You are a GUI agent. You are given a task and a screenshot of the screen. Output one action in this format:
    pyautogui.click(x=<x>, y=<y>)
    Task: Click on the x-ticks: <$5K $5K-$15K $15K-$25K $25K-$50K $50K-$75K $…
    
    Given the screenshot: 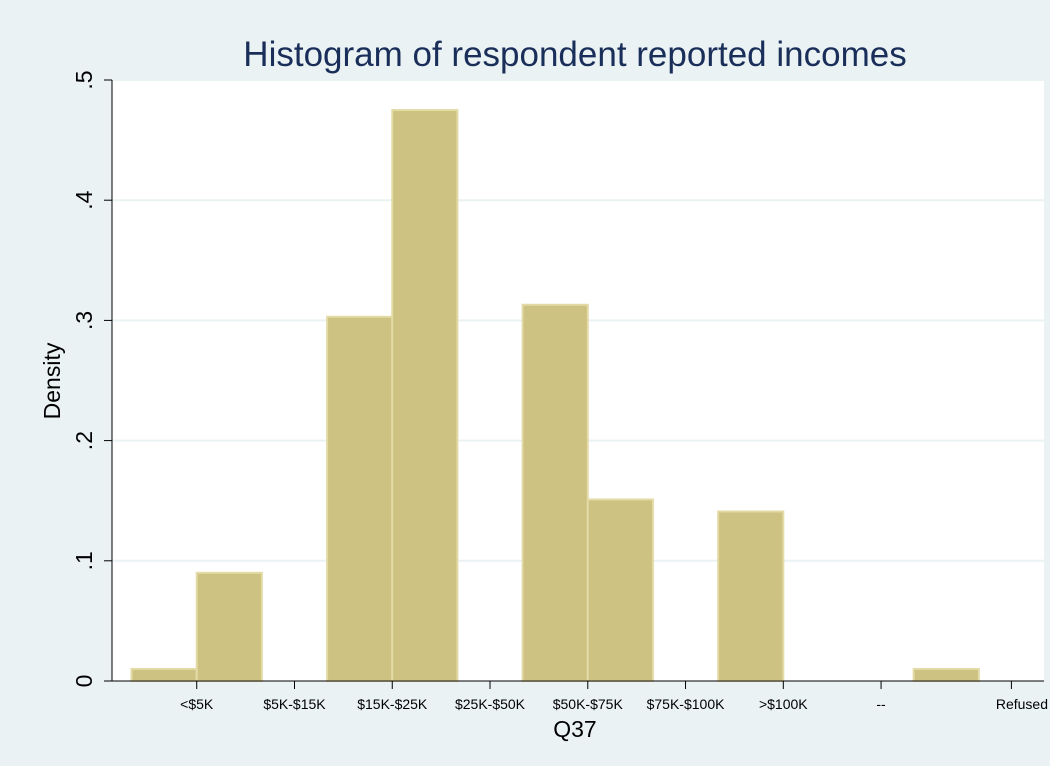 What is the action you would take?
    pyautogui.click(x=614, y=696)
    